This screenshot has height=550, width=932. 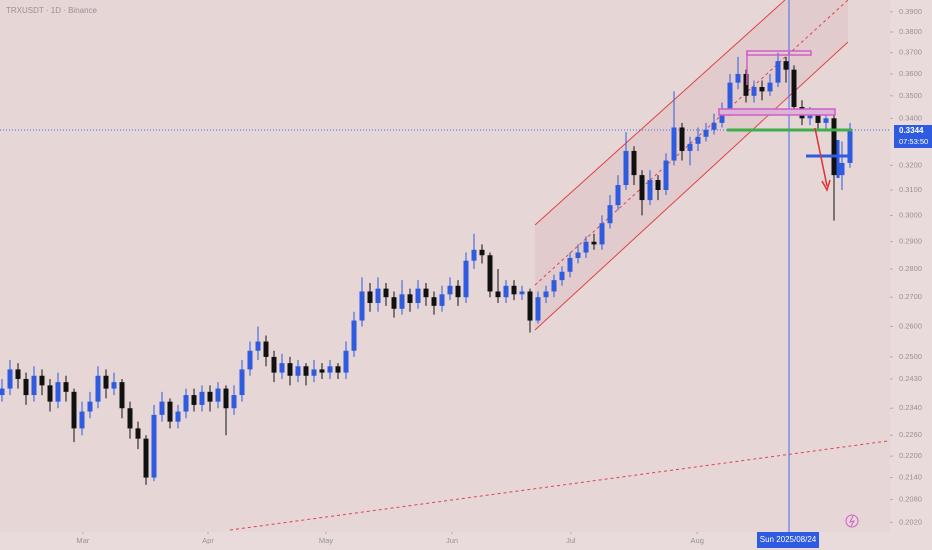 I want to click on y-tick-label: 0.2260, so click(x=910, y=434).